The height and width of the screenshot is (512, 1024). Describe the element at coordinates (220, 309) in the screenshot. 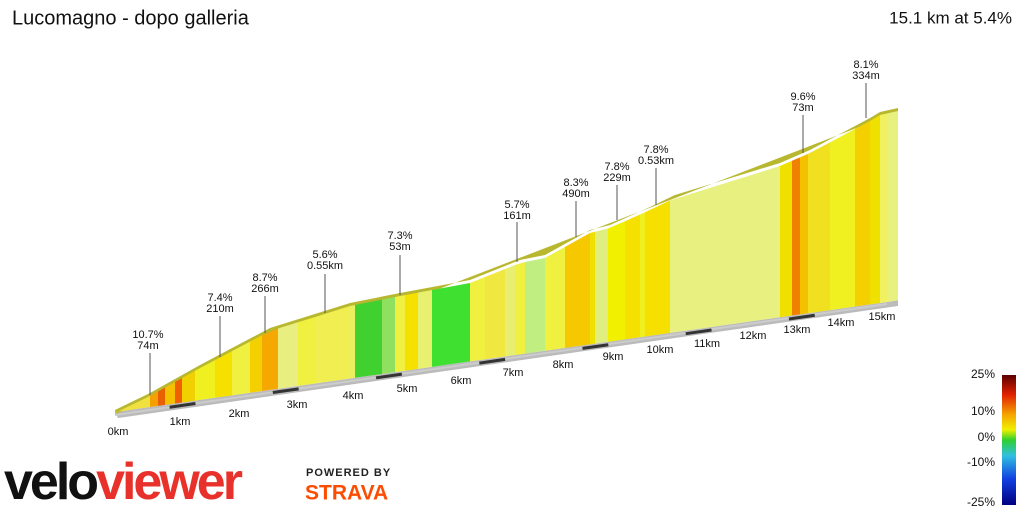

I see `annotation-length: 210m` at that location.